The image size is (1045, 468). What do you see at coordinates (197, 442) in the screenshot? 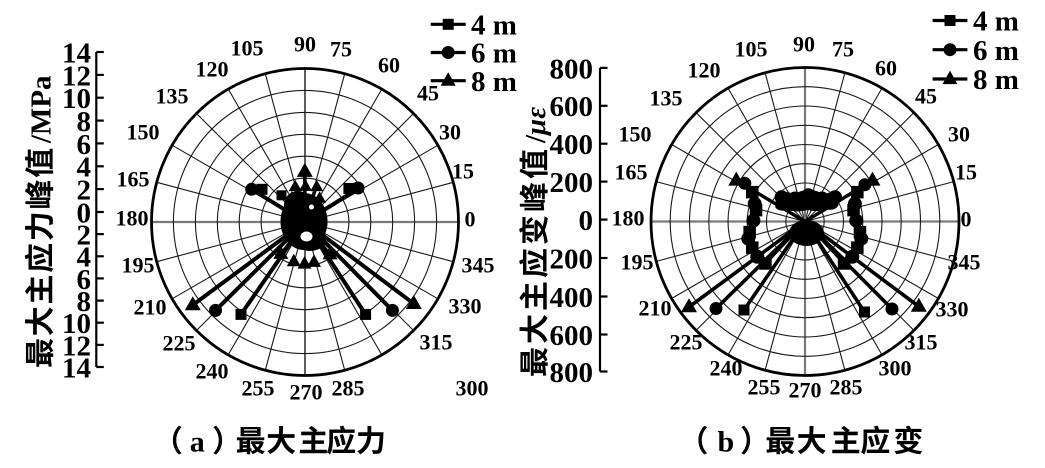
I see `svg-text: a` at bounding box center [197, 442].